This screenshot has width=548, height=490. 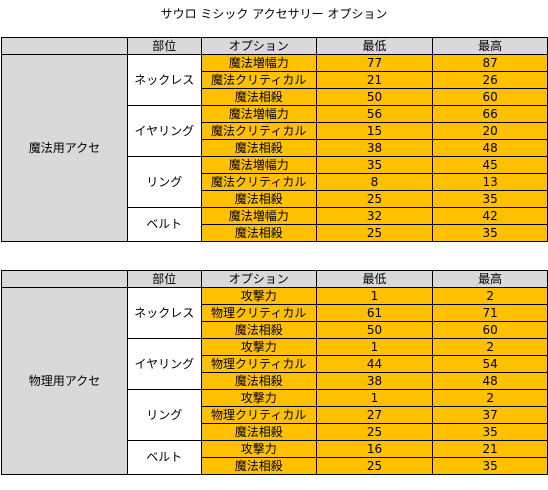 What do you see at coordinates (374, 131) in the screenshot?
I see `min-value-cell: 15` at bounding box center [374, 131].